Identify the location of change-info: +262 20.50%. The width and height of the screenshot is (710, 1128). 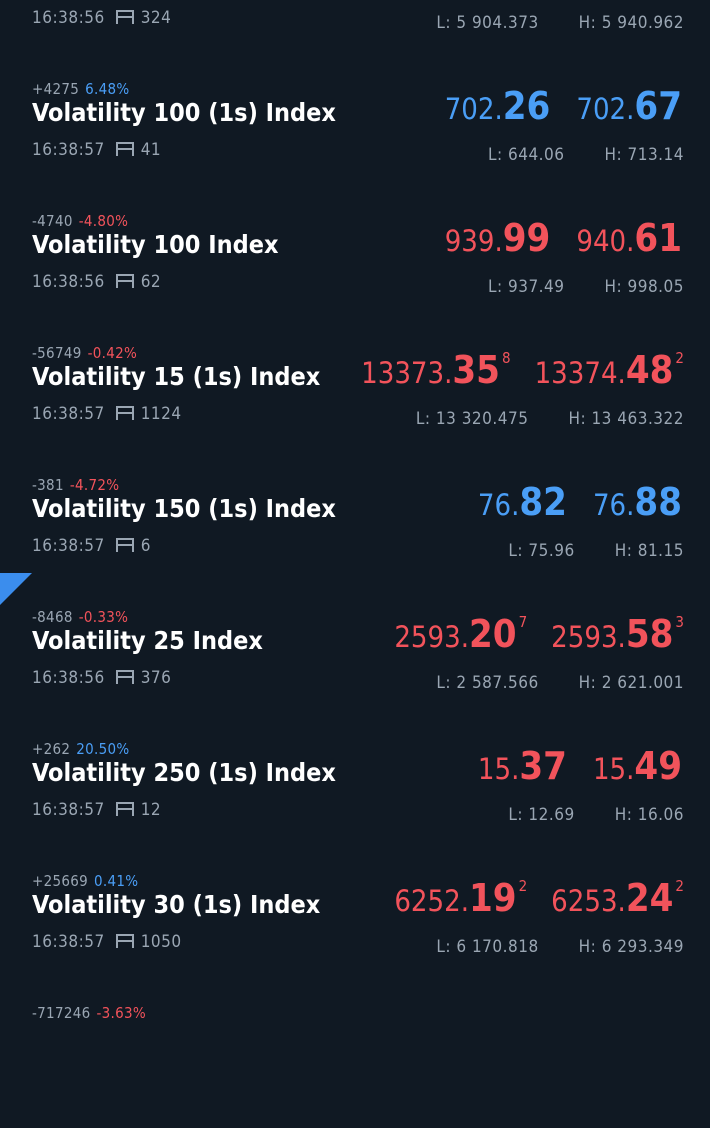
(81, 749).